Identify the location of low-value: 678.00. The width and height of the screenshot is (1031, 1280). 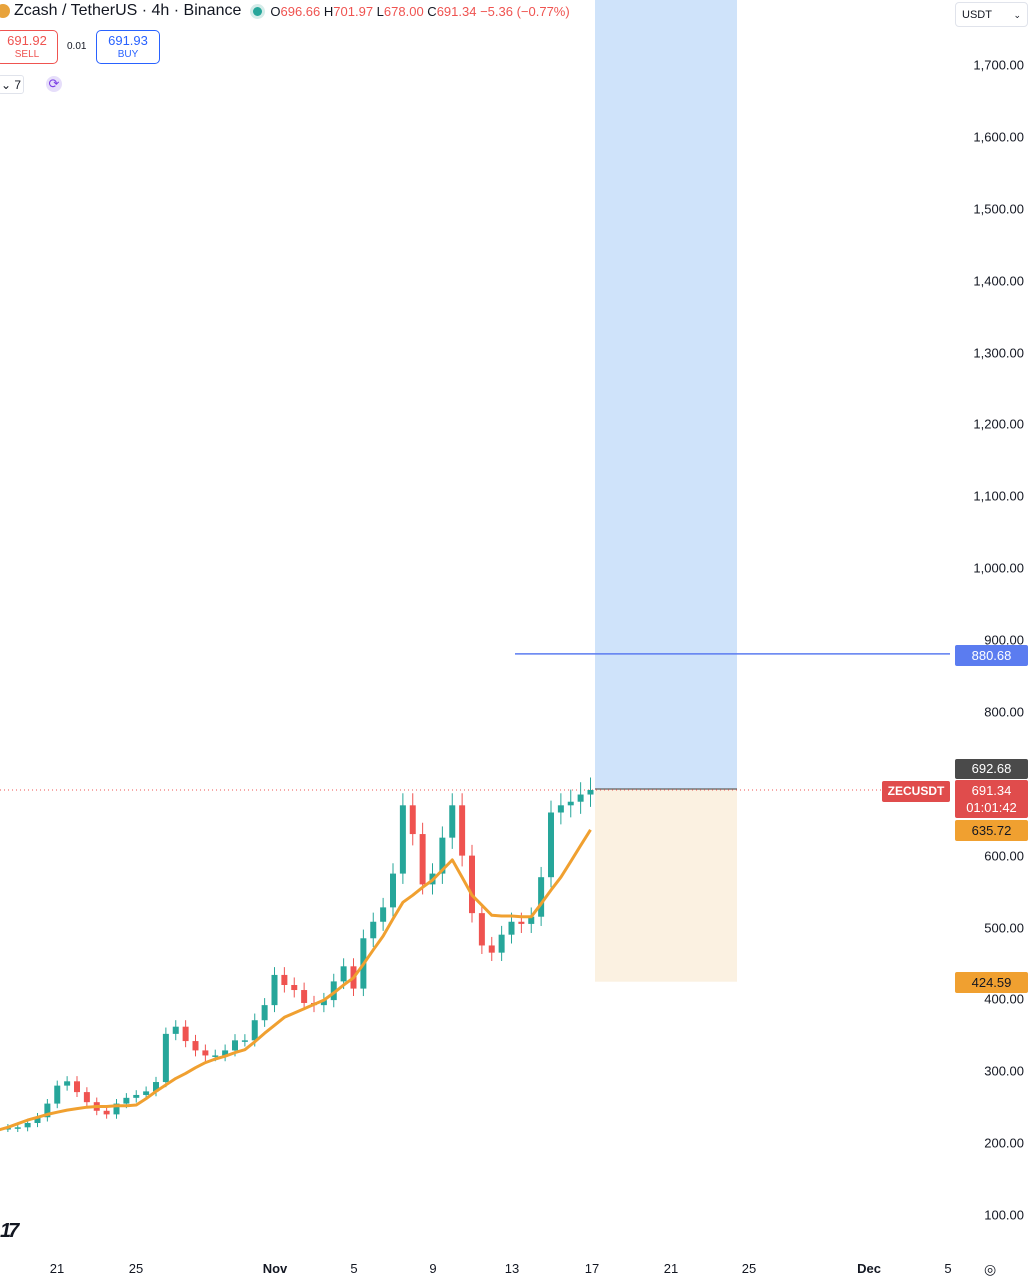
(403, 11).